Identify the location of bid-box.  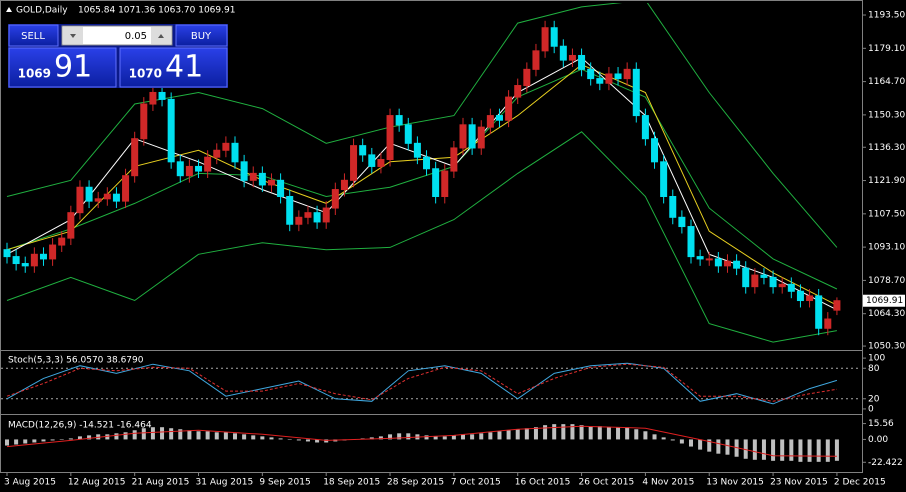
(62, 67).